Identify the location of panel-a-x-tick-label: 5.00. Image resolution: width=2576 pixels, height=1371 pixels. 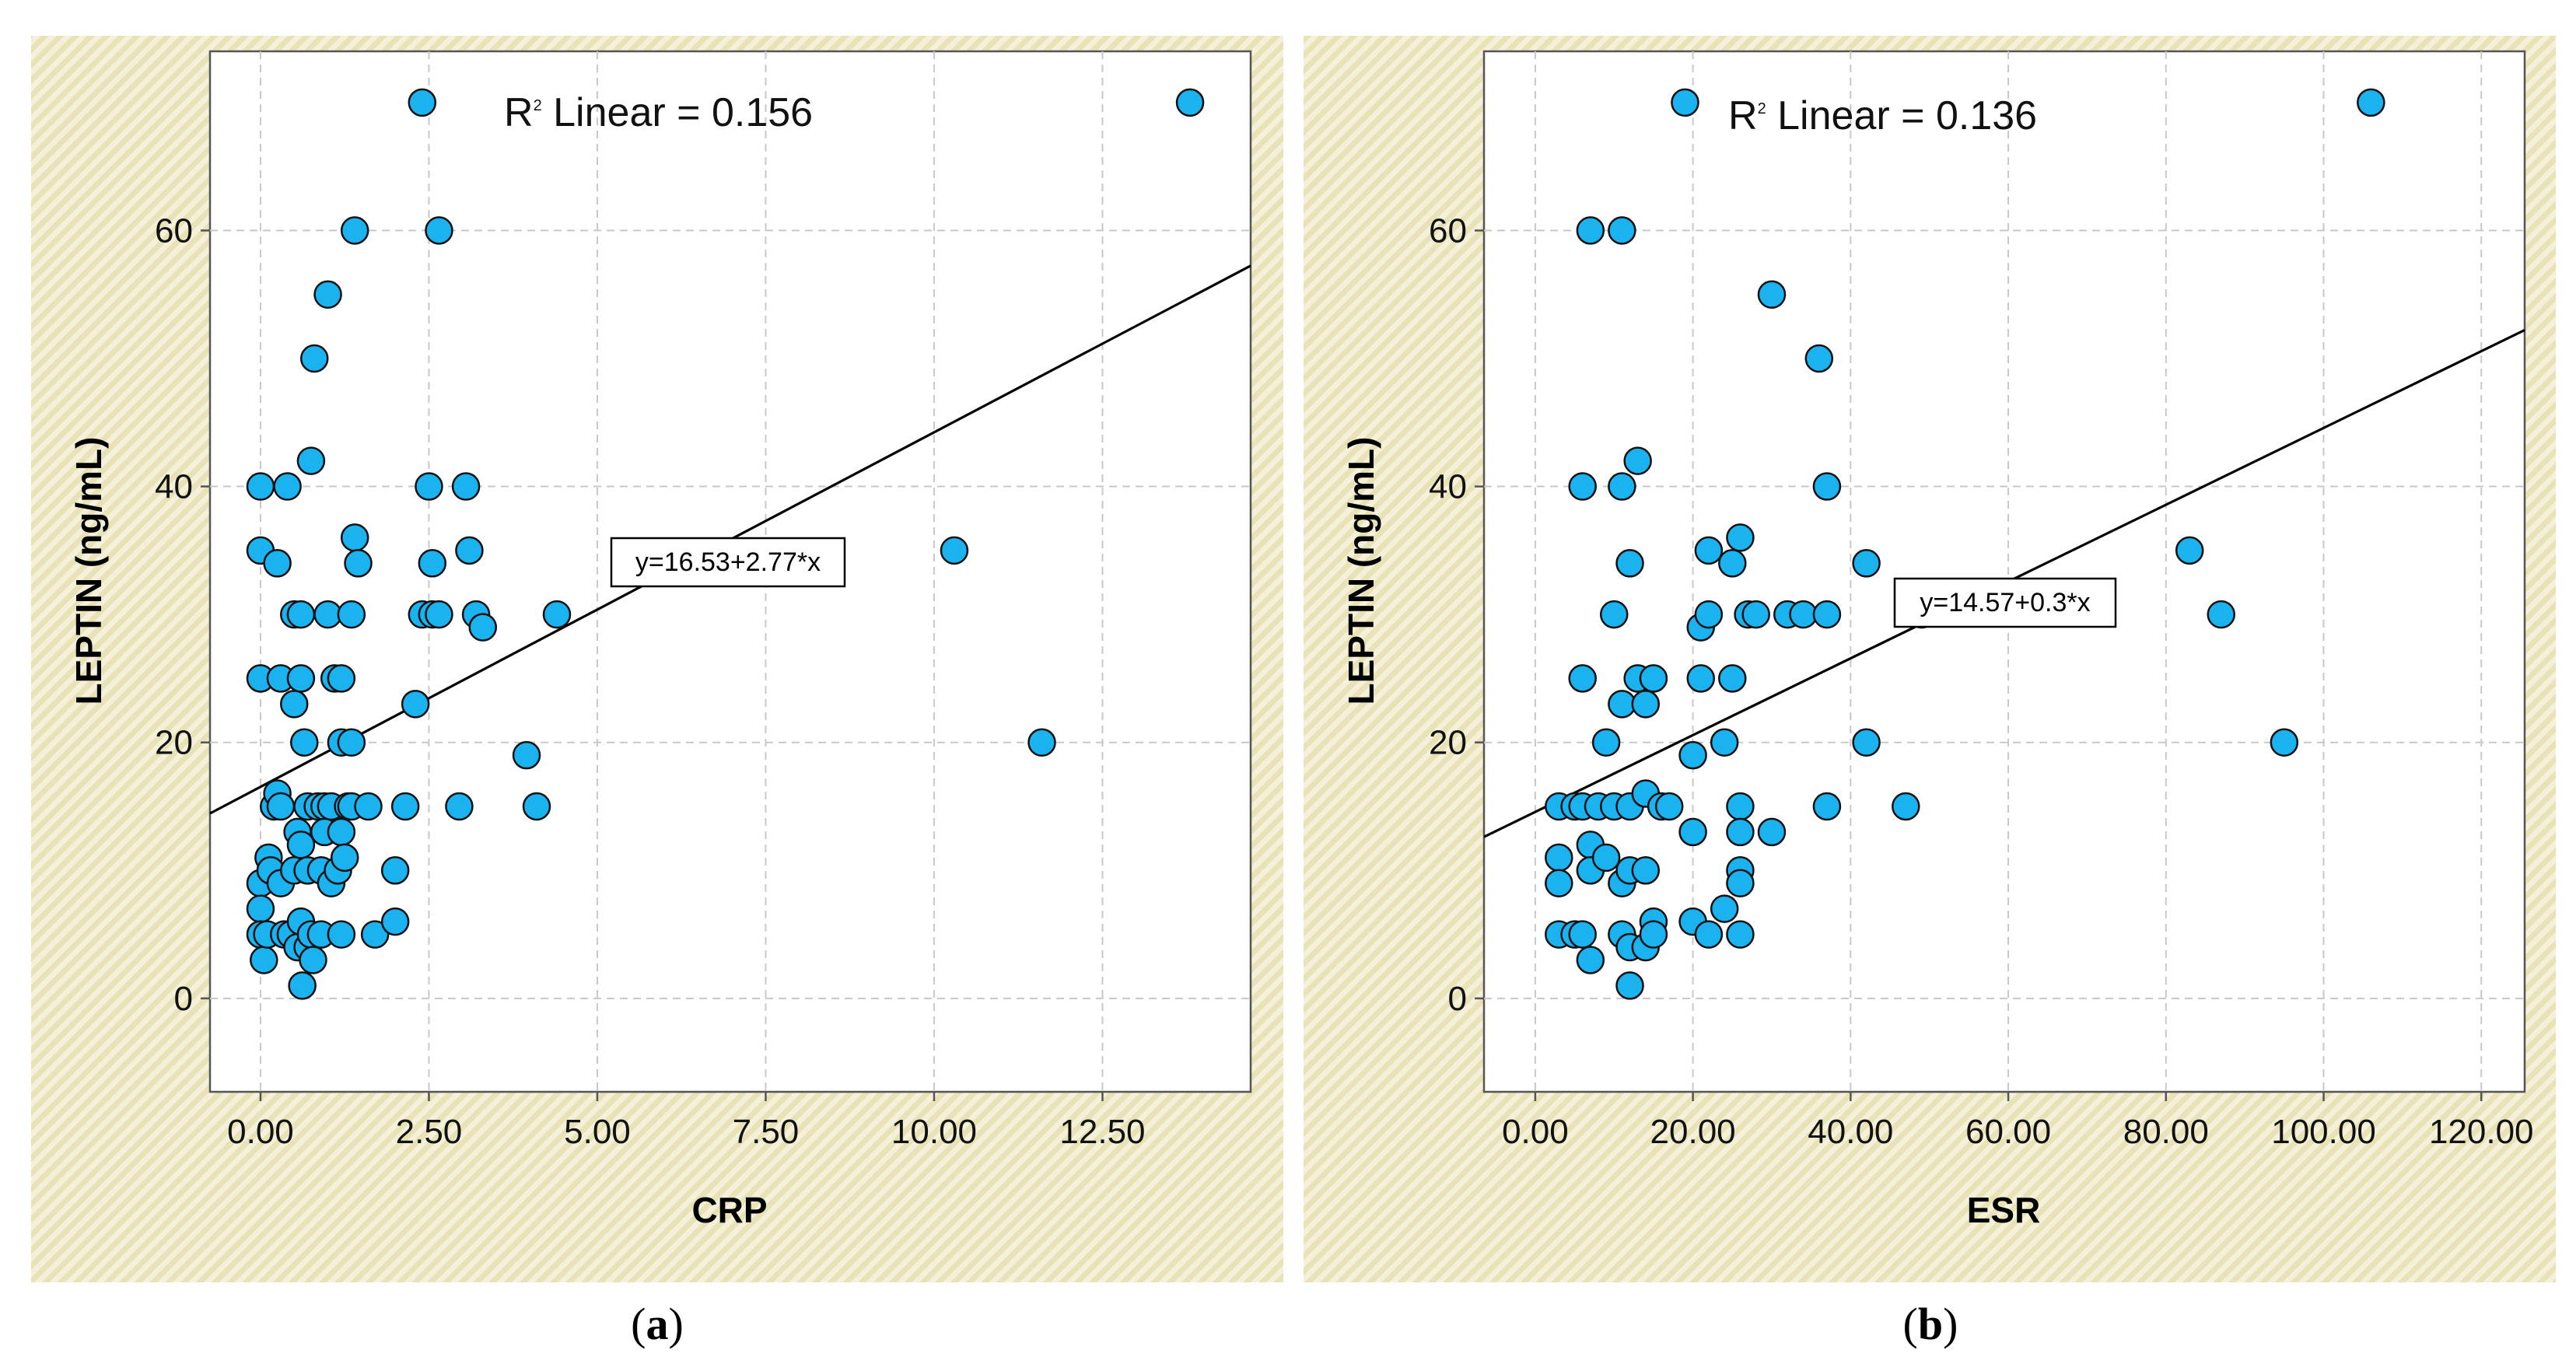
(598, 1132).